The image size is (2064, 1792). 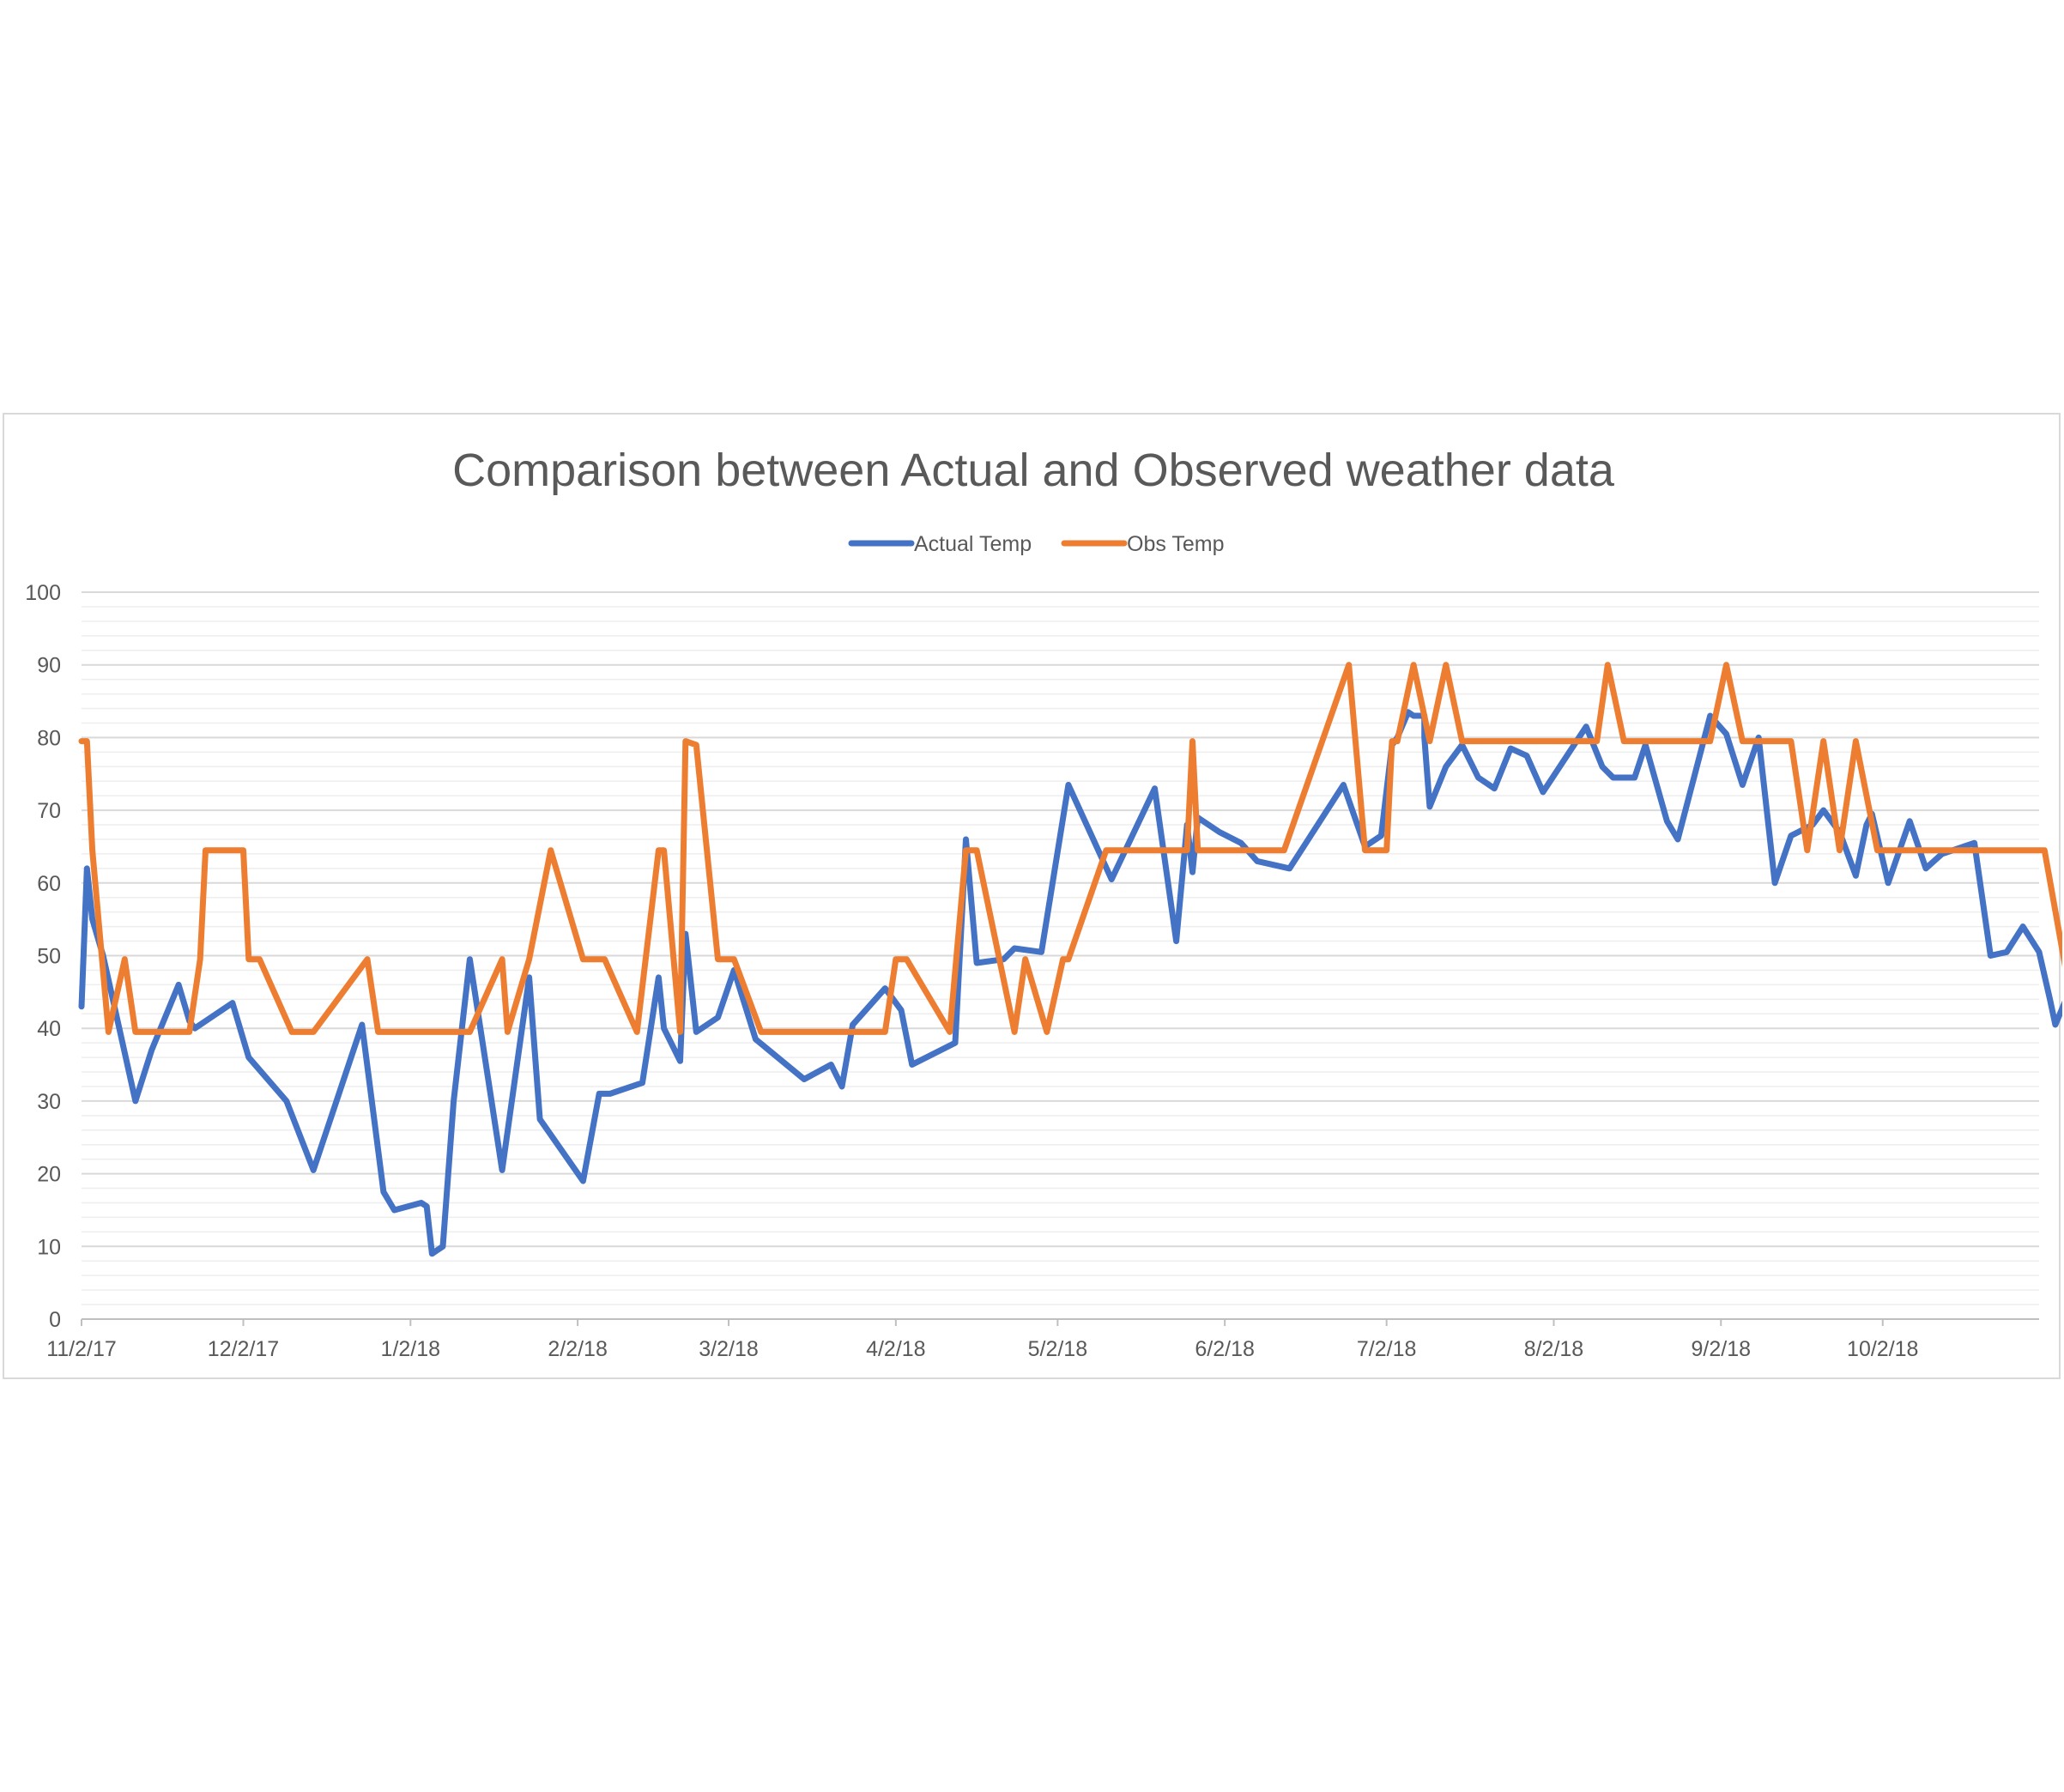 What do you see at coordinates (243, 1349) in the screenshot?
I see `x-tick-label: 12/2/17` at bounding box center [243, 1349].